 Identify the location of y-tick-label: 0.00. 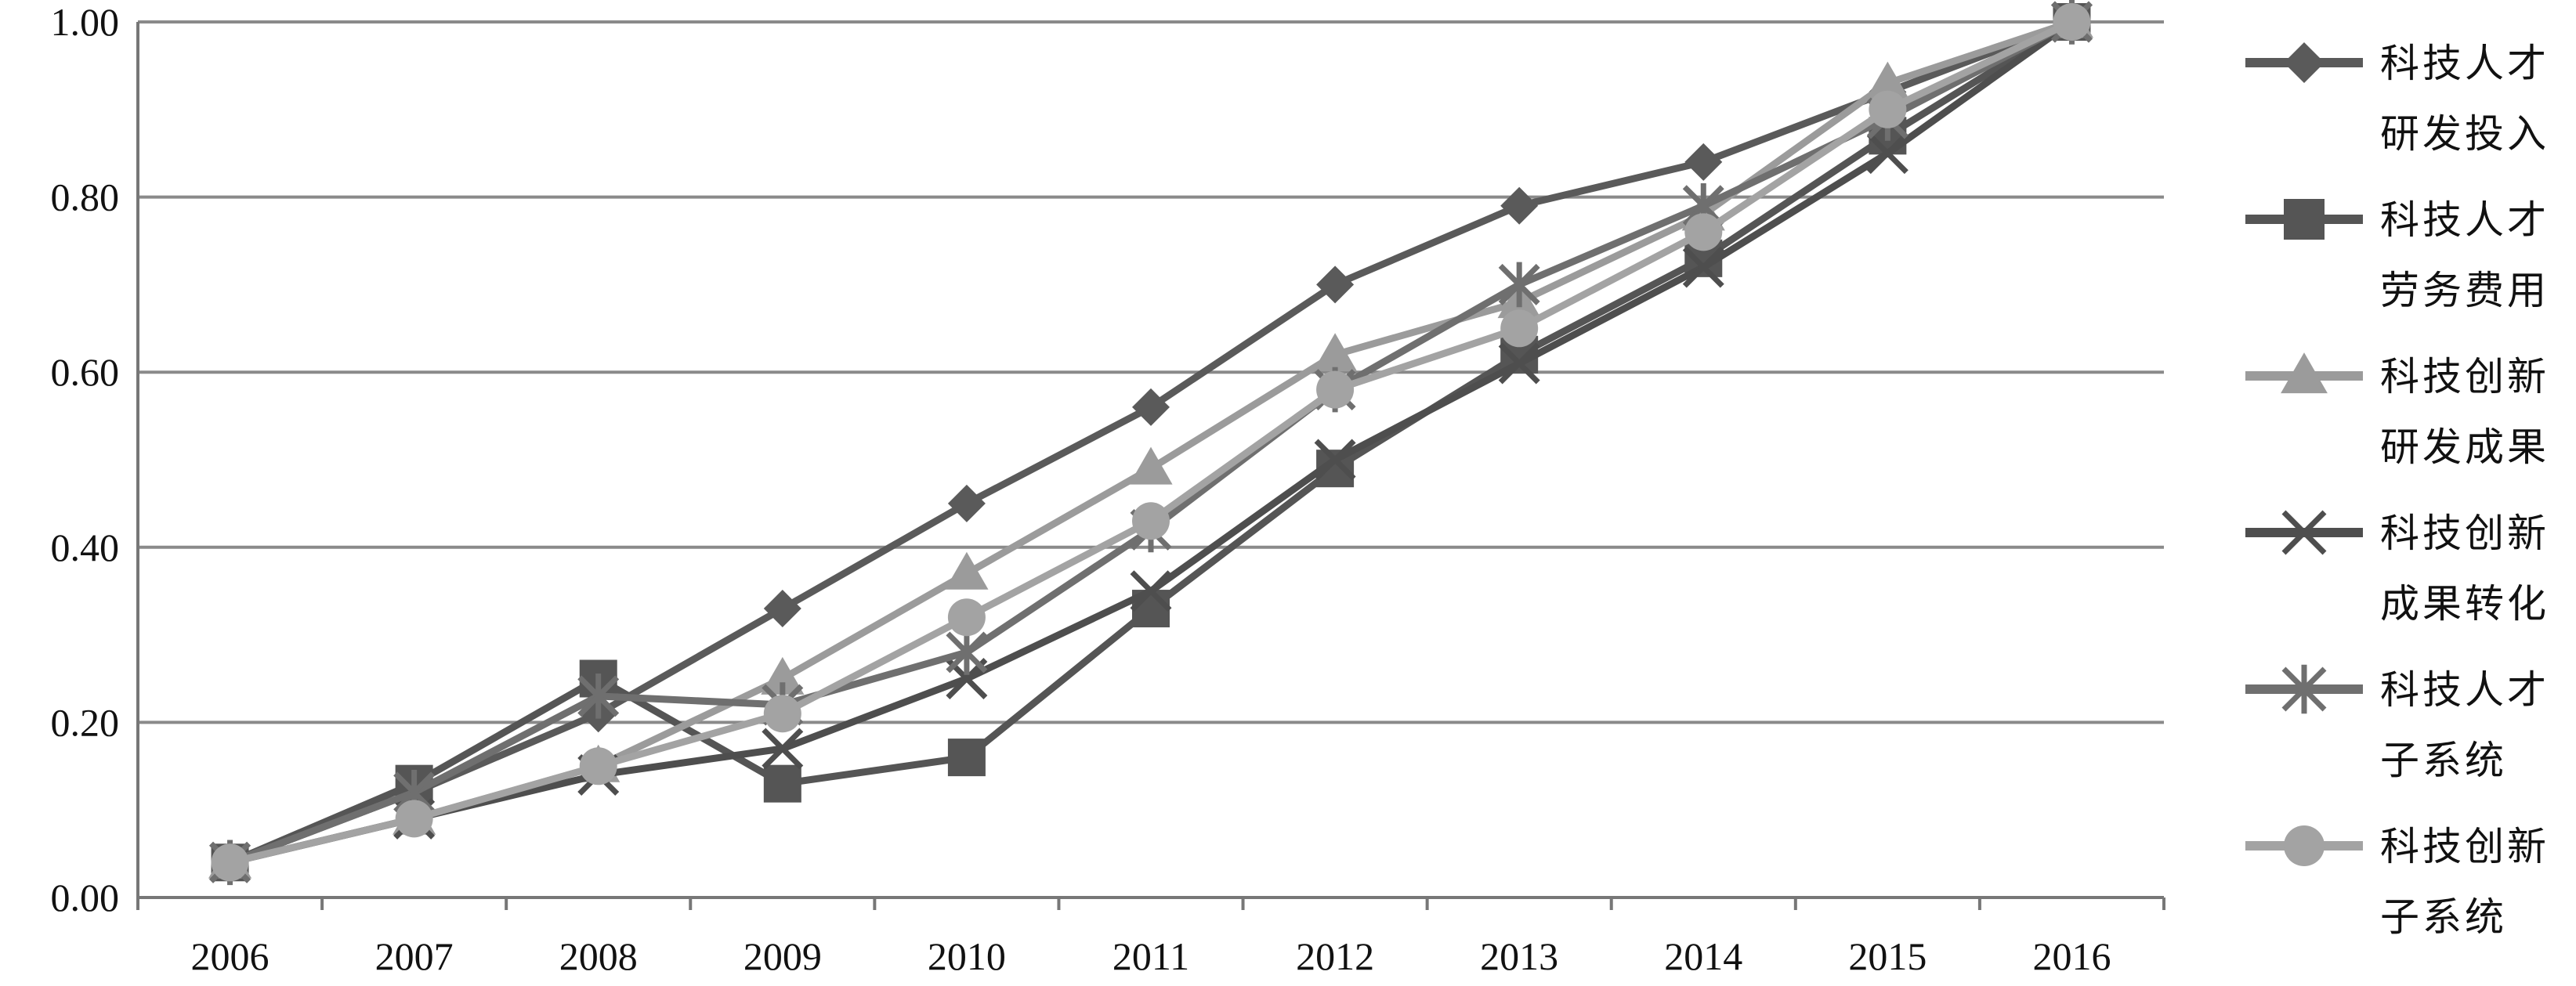
(85, 897).